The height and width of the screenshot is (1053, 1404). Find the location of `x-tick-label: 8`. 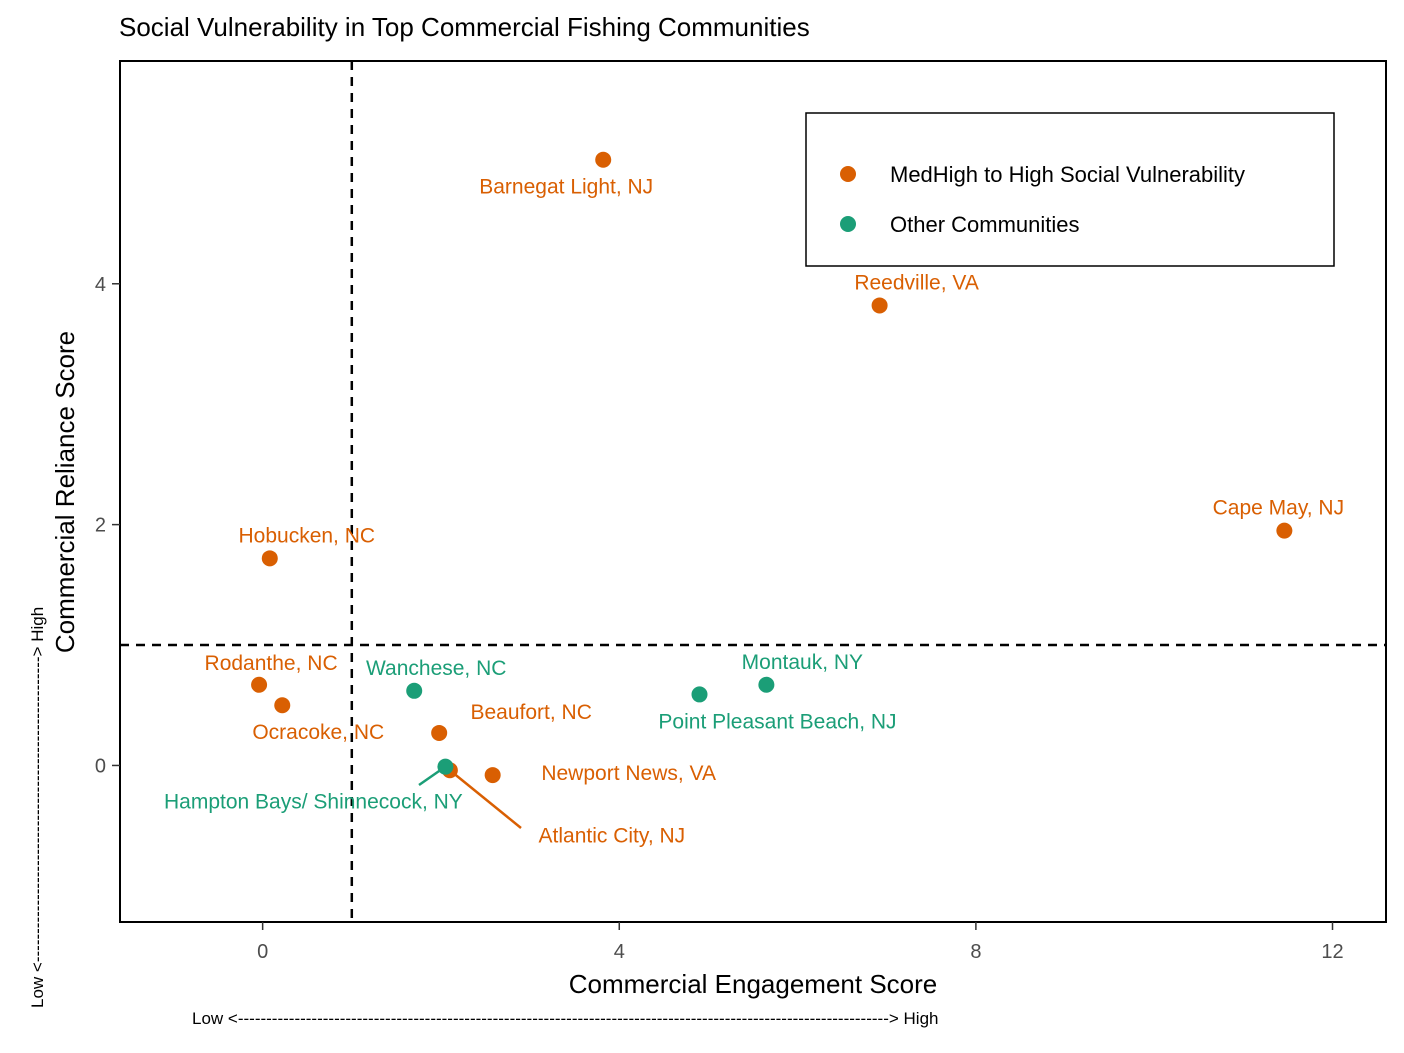

x-tick-label: 8 is located at coordinates (975, 952).